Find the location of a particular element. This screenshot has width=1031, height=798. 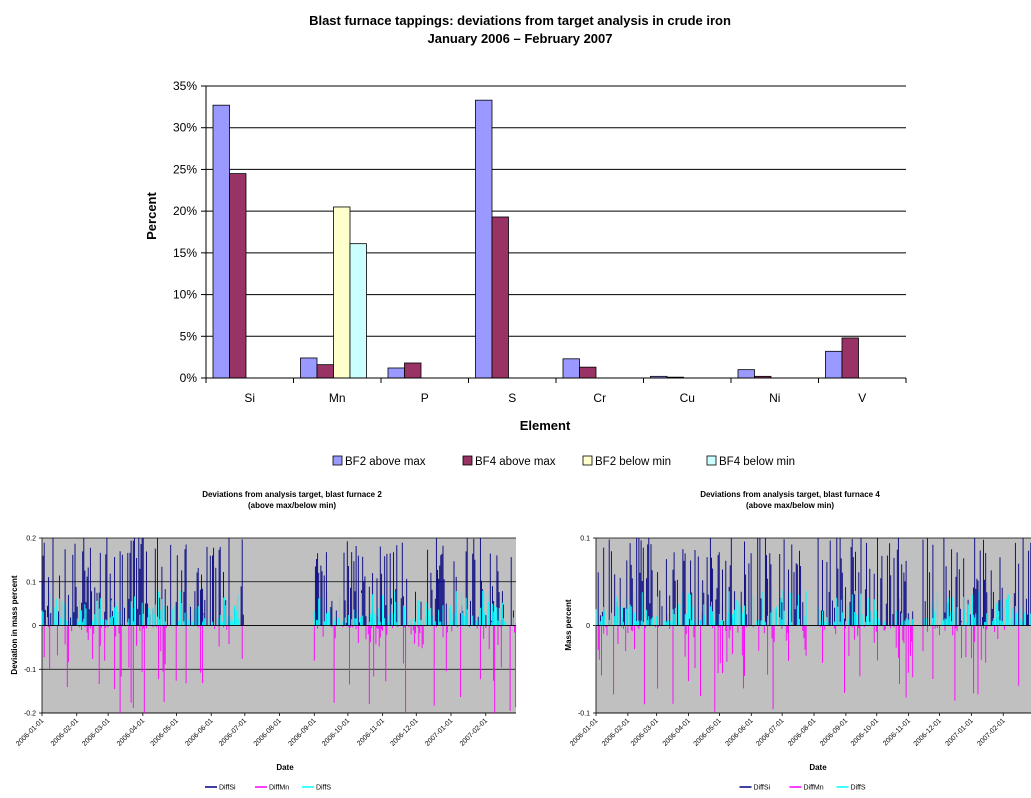

bf4-x-axis-label: Date is located at coordinates (818, 767).